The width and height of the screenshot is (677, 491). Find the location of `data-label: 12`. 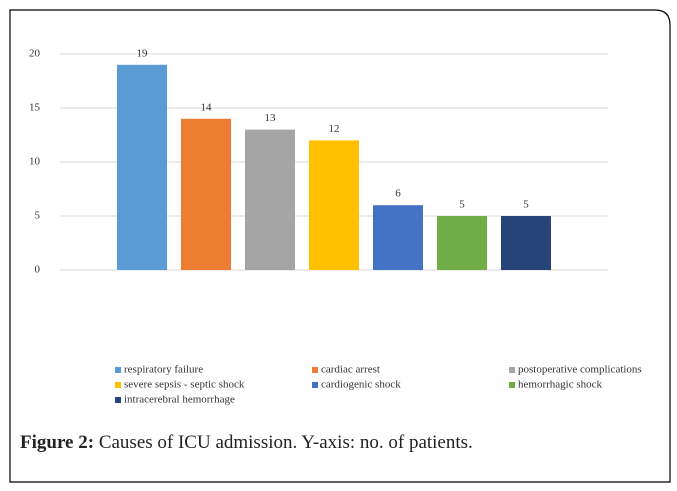

data-label: 12 is located at coordinates (334, 129).